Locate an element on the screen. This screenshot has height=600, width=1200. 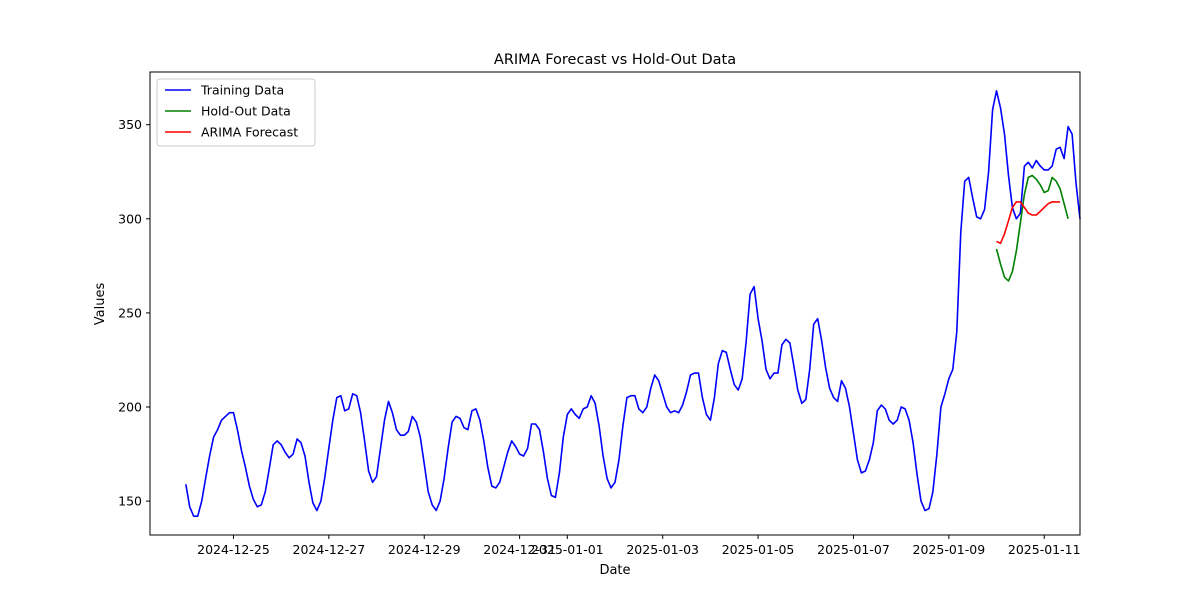
legend-entry-label: Training Data is located at coordinates (242, 90).